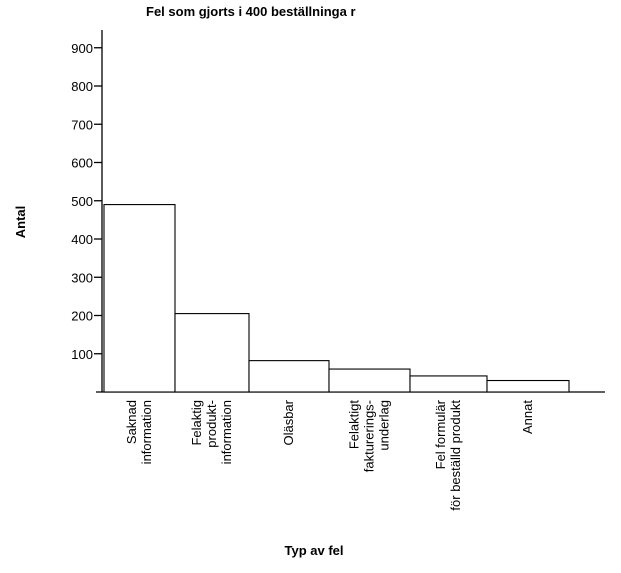 Image resolution: width=621 pixels, height=573 pixels. What do you see at coordinates (288, 422) in the screenshot?
I see `x-category-label: Oläsbar` at bounding box center [288, 422].